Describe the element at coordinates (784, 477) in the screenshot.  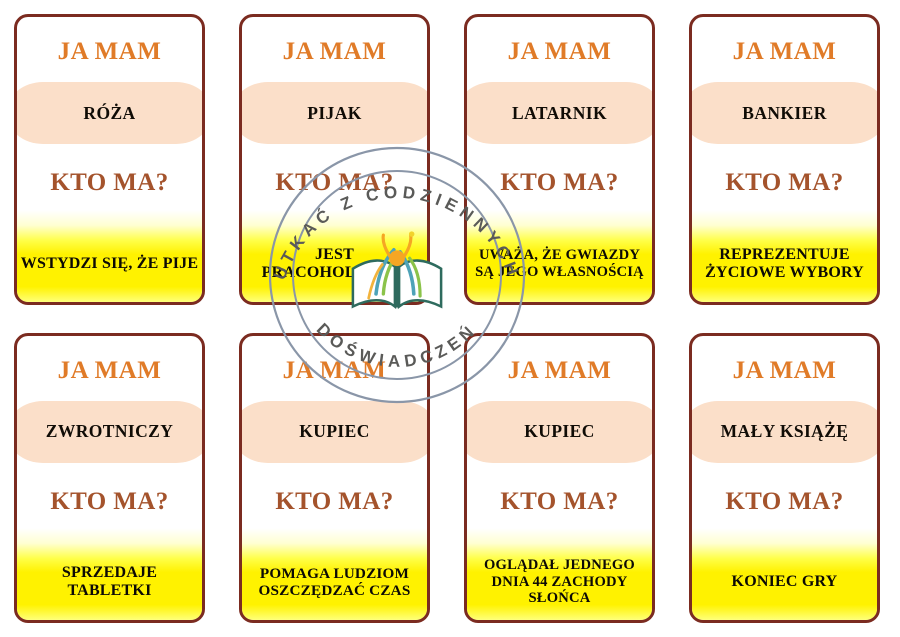
I see `game-card-maly-ksiaze: JA MAM MAŁY KSIĄŻĘ KTO MA? KONIEC GRY` at that location.